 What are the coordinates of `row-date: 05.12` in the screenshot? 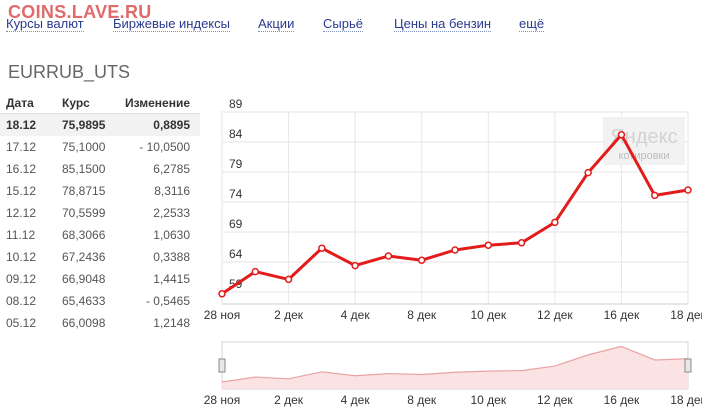 It's located at (21, 323).